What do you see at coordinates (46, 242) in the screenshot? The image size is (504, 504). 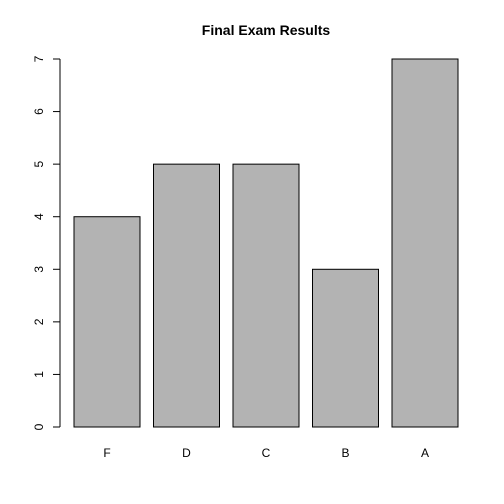 I see `y-axis: 0 1 2 3 4 5 6 7` at bounding box center [46, 242].